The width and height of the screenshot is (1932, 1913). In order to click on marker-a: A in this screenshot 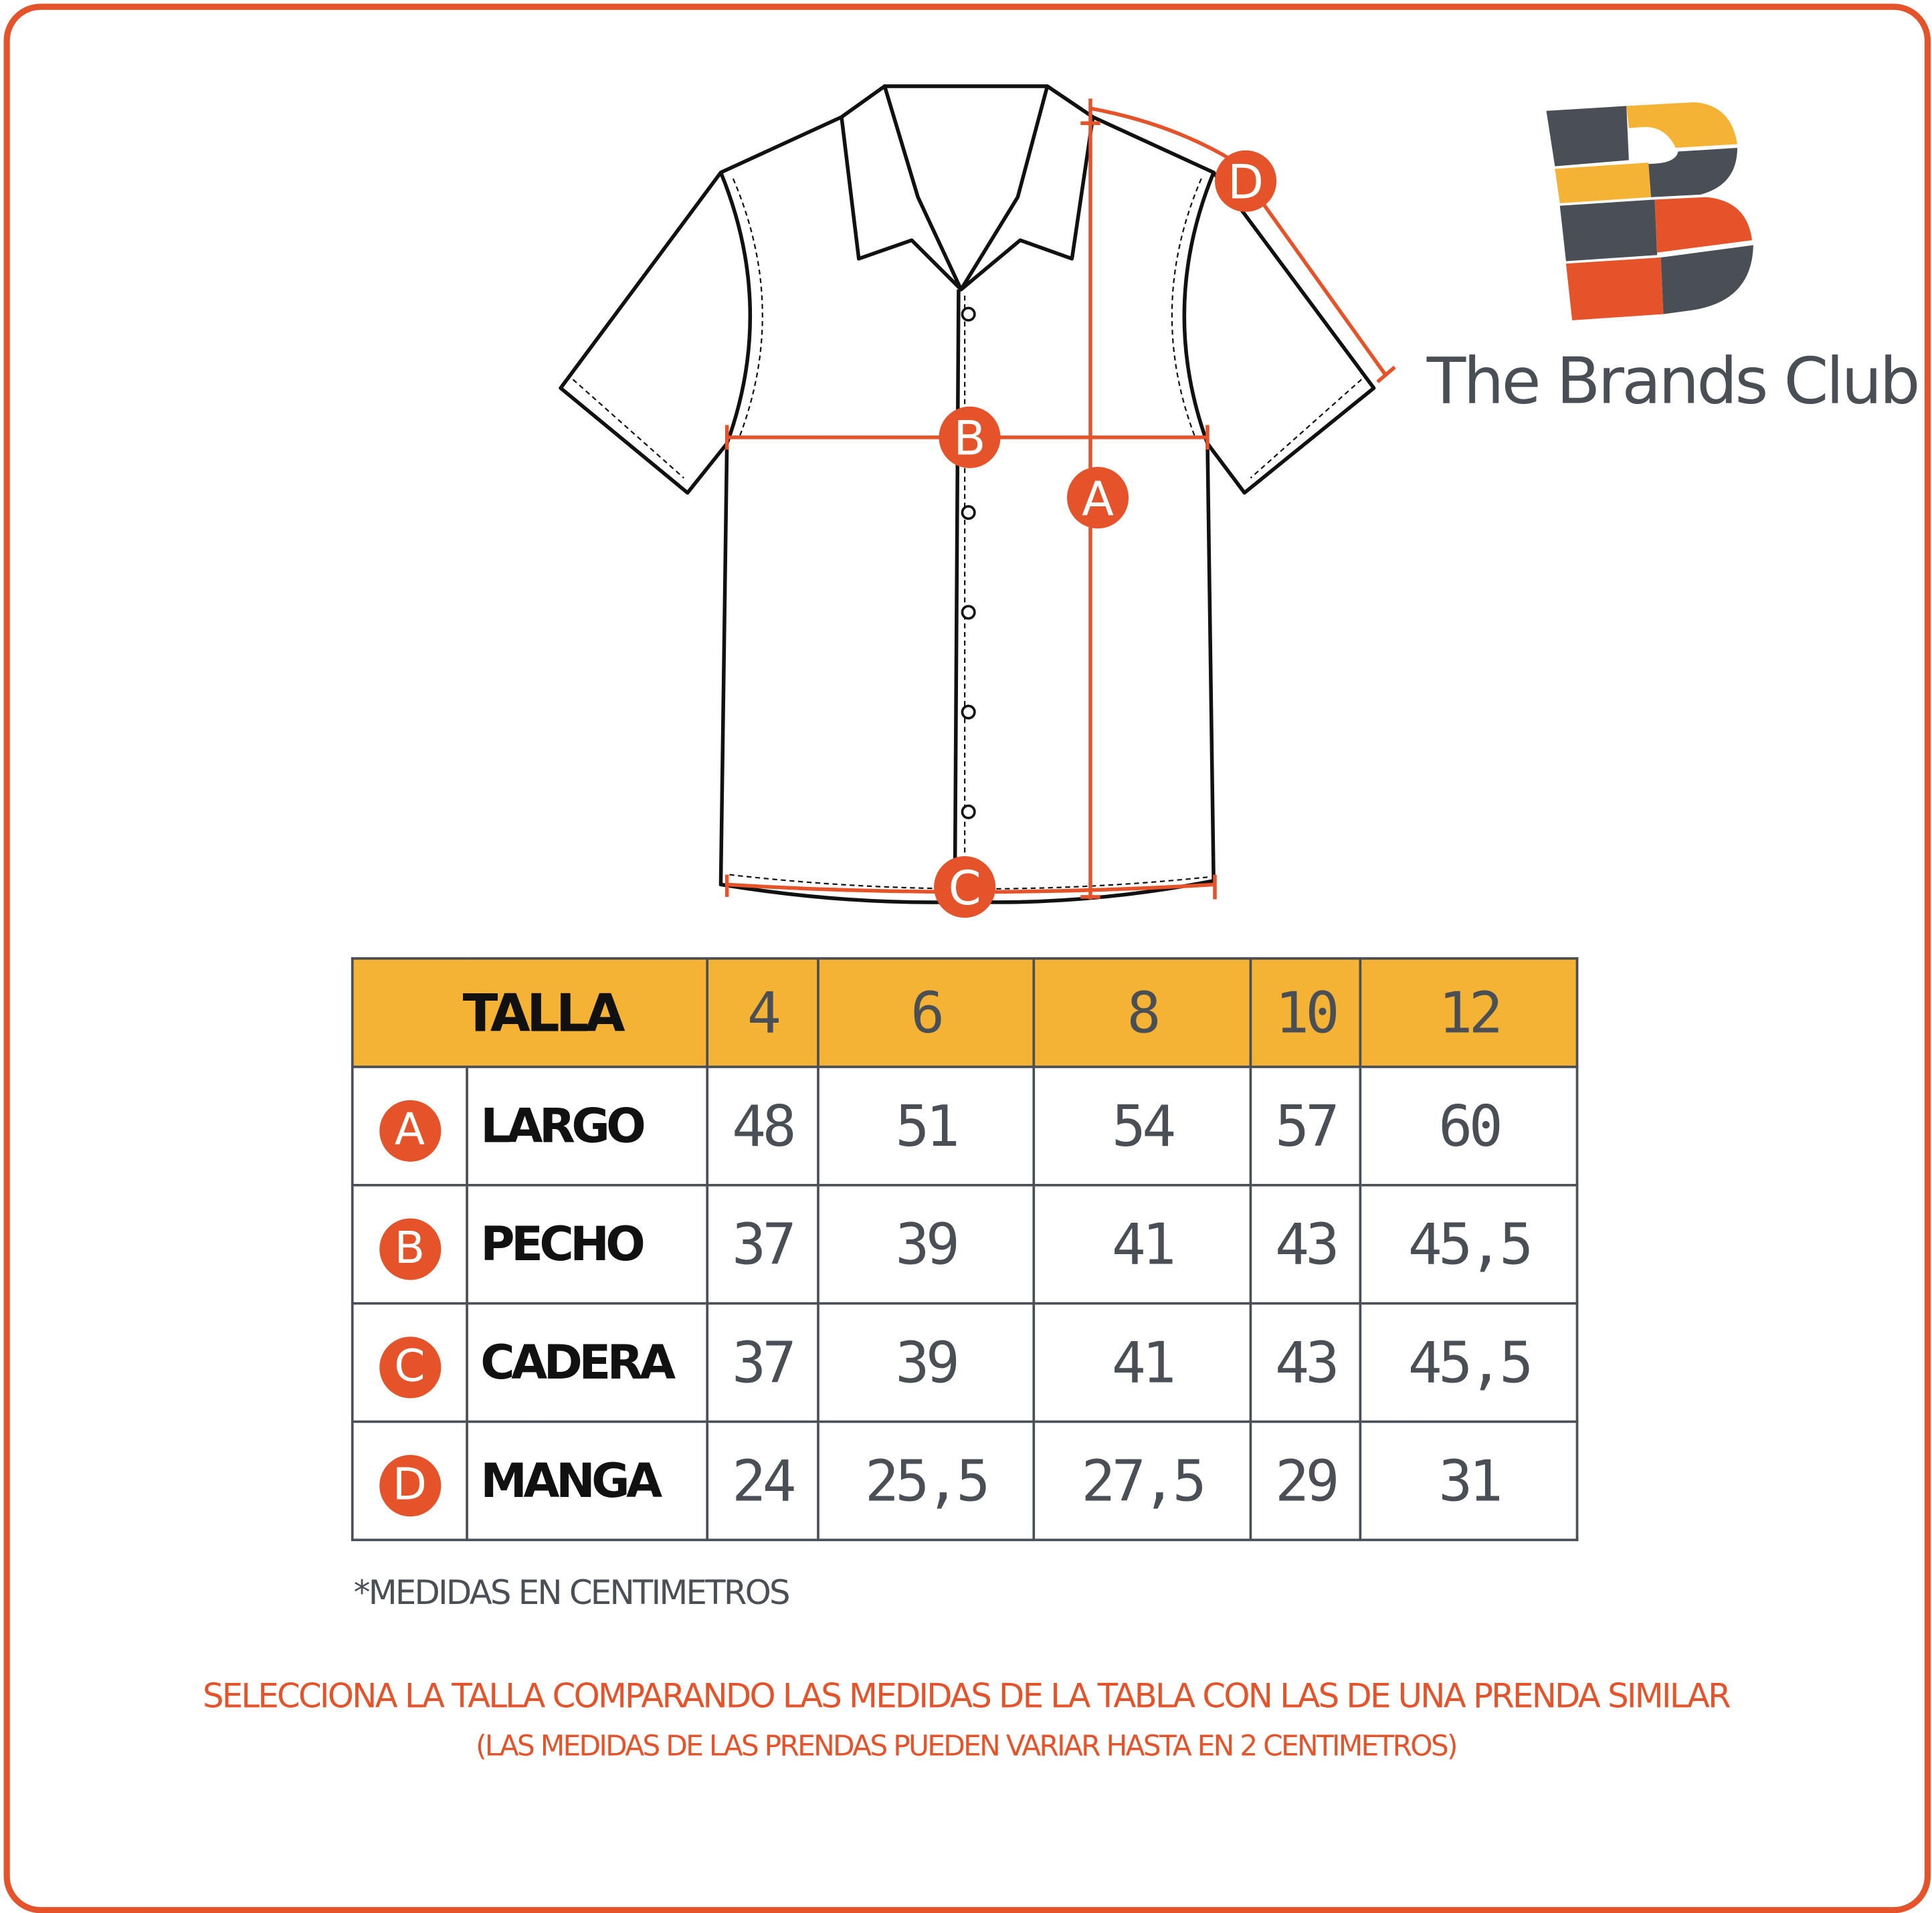, I will do `click(1097, 498)`.